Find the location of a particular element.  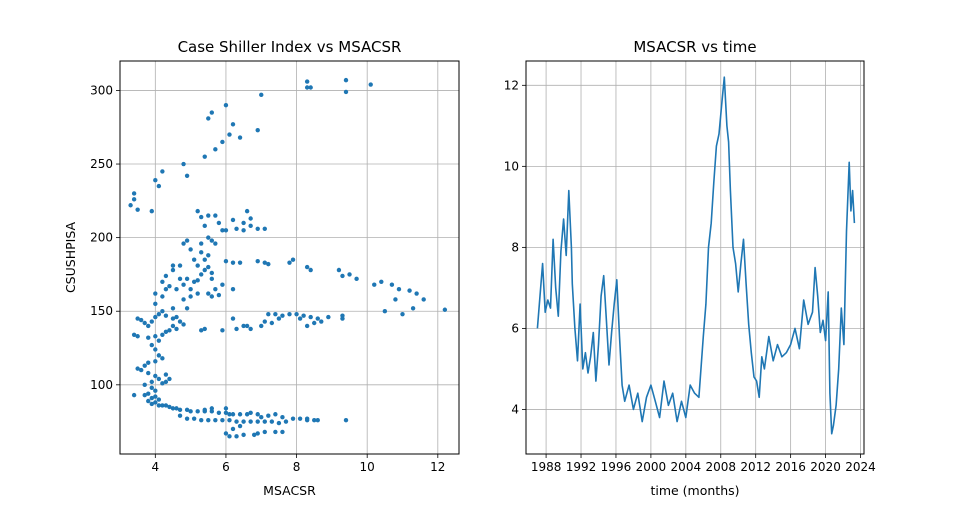

x-tick-label: 12 is located at coordinates (437, 467).